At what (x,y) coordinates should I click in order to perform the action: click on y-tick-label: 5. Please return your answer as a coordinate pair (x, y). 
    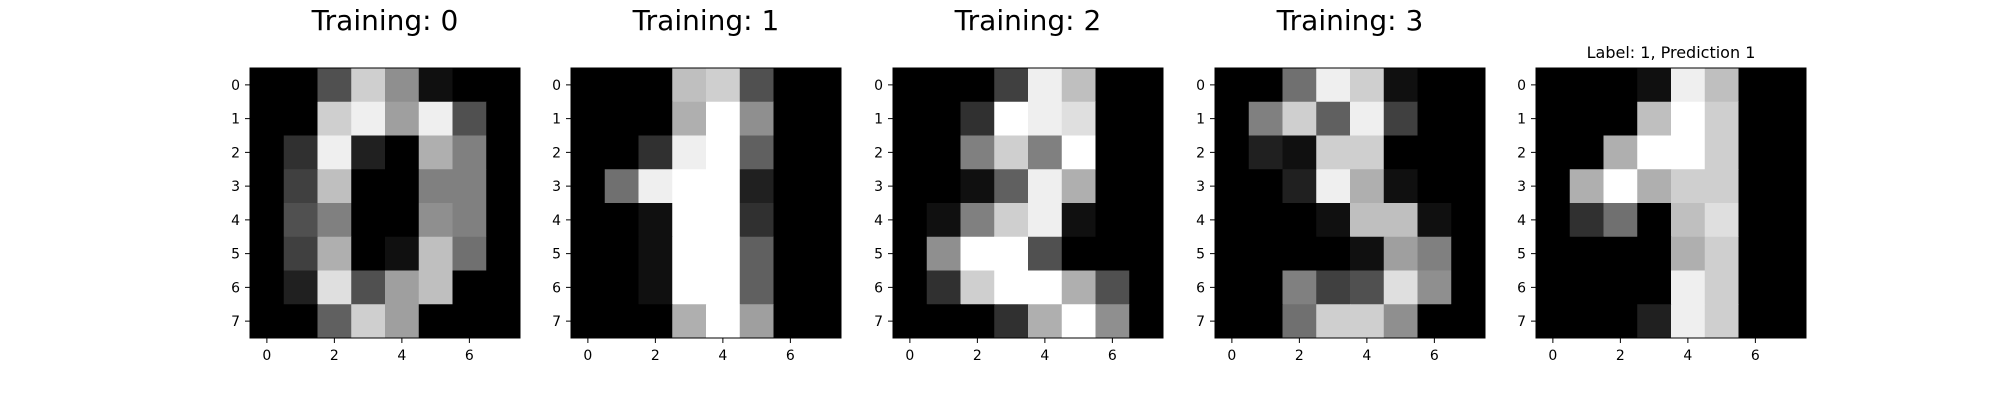
    Looking at the image, I should click on (1521, 255).